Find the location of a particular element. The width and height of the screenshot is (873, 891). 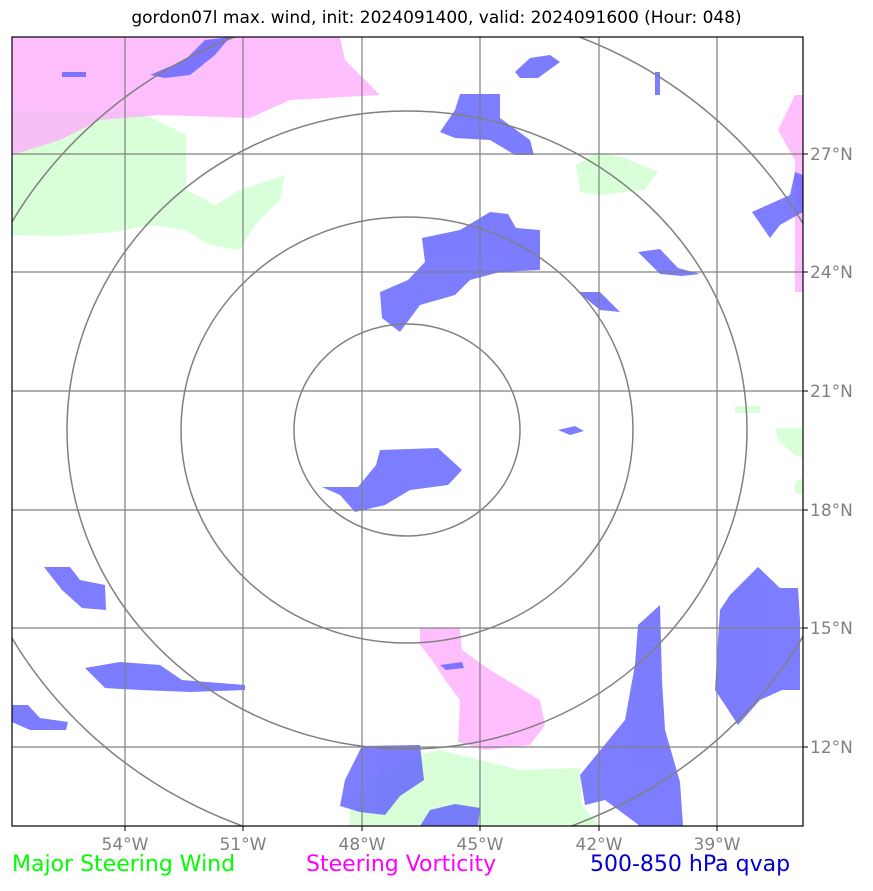

wind-area-east-small is located at coordinates (747, 409).